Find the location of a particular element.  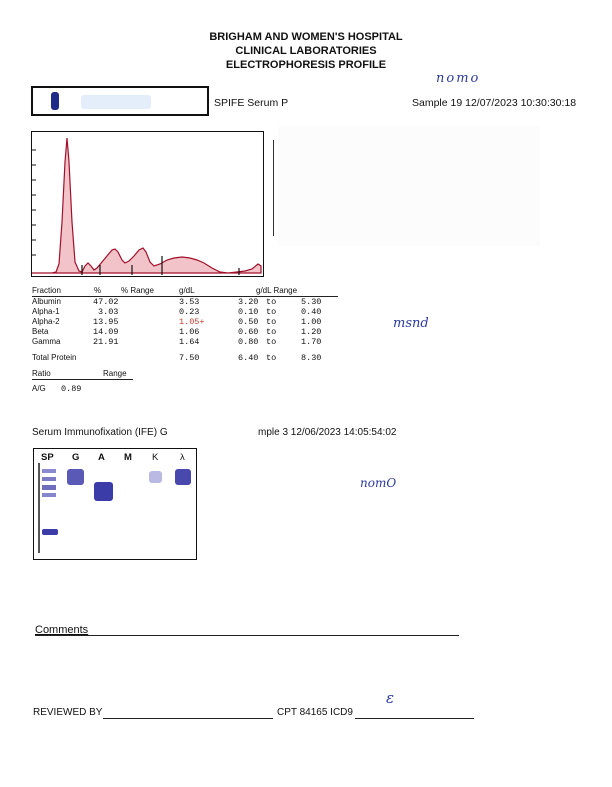

electropherogram is located at coordinates (147, 204).